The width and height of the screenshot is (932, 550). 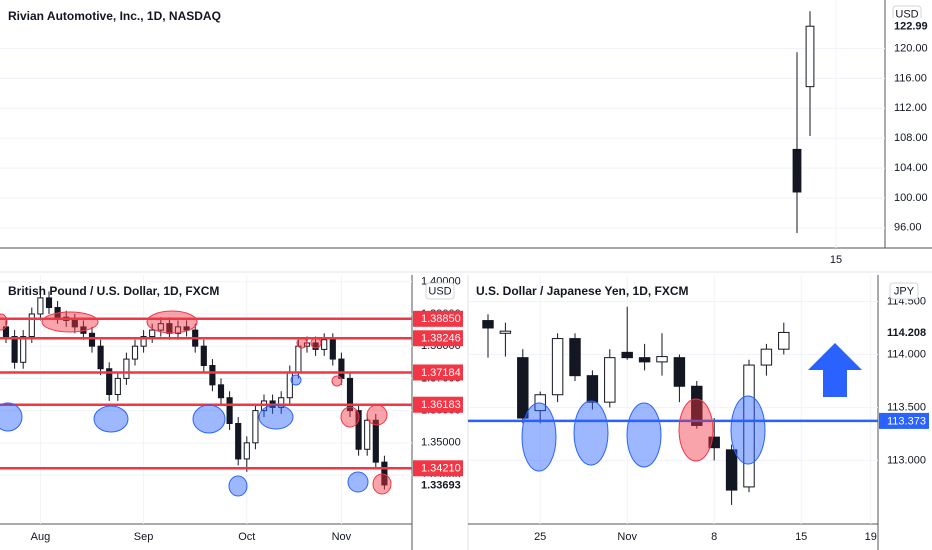 What do you see at coordinates (910, 108) in the screenshot?
I see `y-tick-label: 112.00` at bounding box center [910, 108].